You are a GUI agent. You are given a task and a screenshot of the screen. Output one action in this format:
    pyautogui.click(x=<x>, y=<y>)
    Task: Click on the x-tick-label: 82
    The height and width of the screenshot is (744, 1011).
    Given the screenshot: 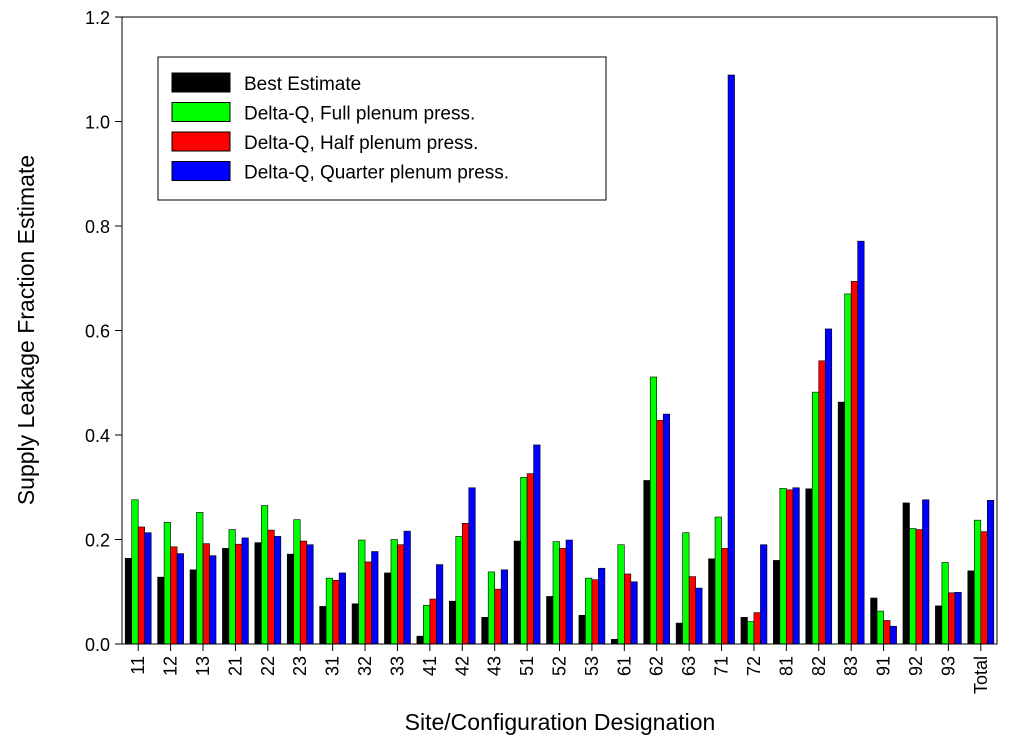 What is the action you would take?
    pyautogui.click(x=819, y=666)
    